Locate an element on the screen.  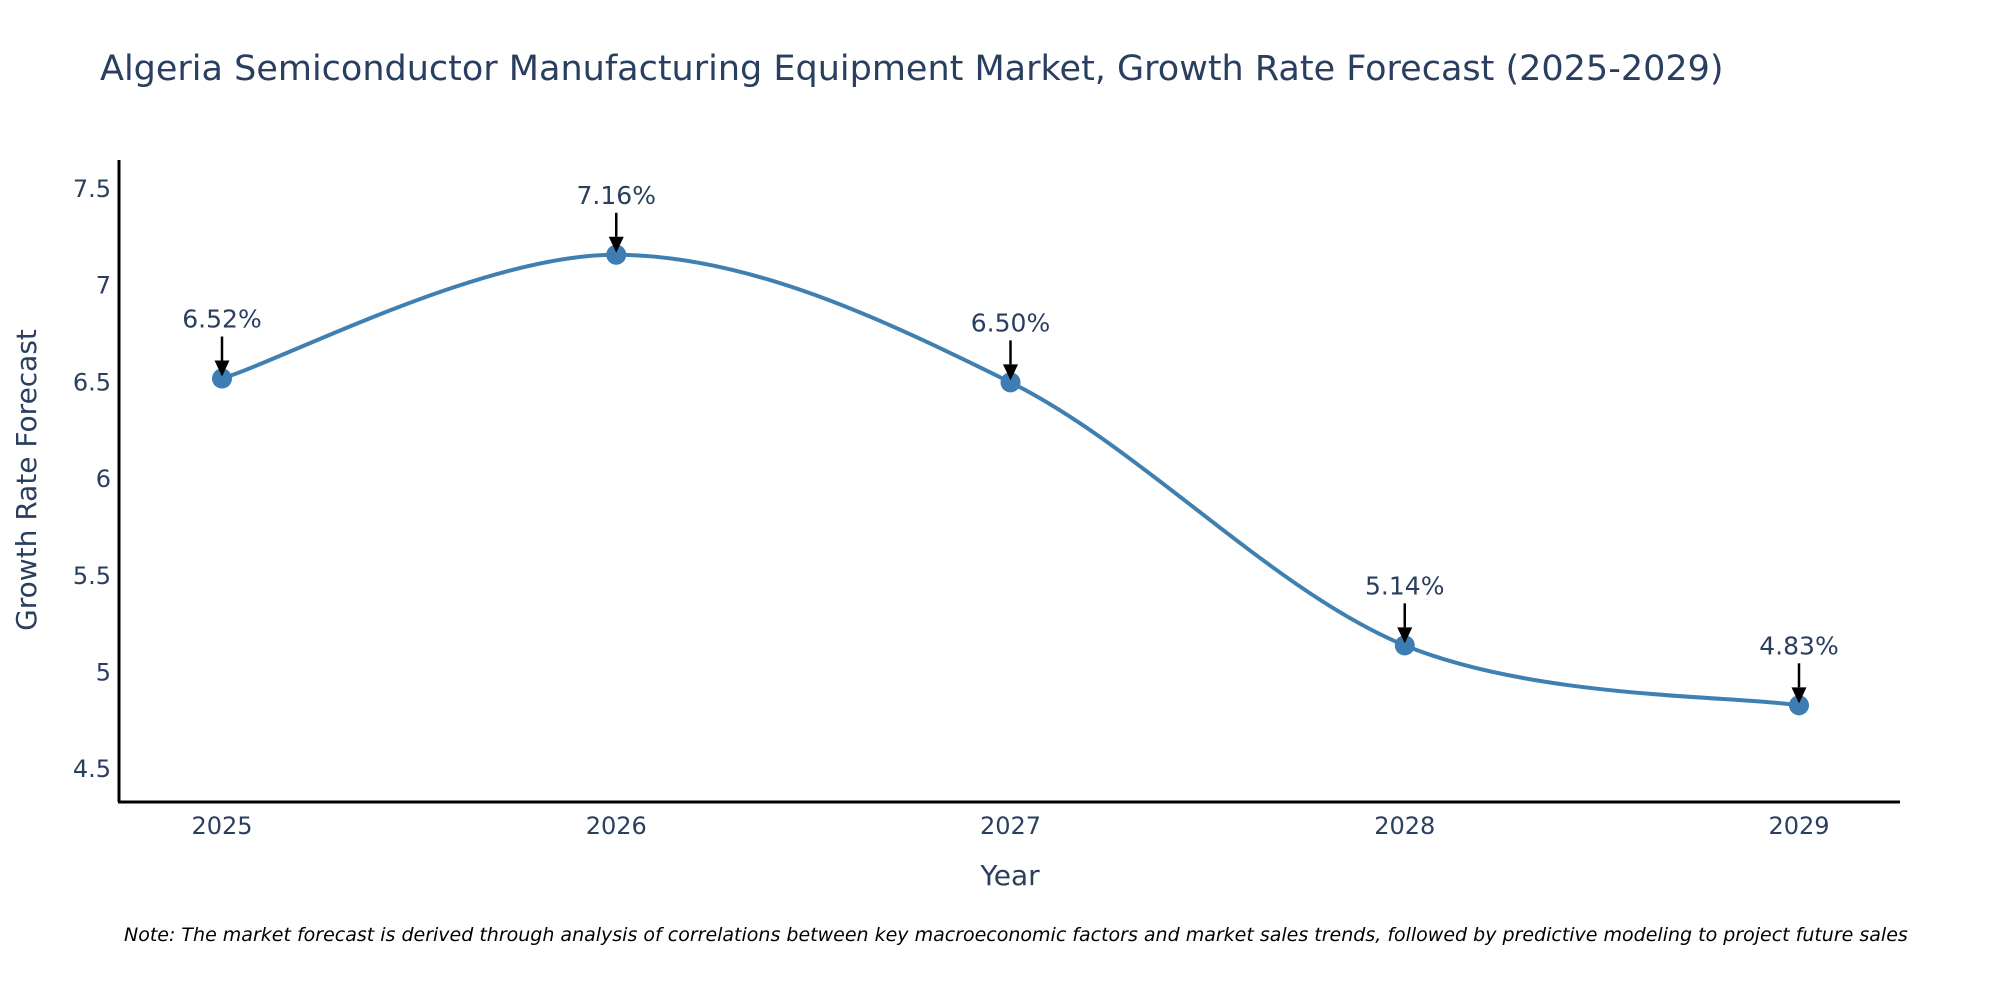
x-tick-label: 2027 is located at coordinates (1010, 826).